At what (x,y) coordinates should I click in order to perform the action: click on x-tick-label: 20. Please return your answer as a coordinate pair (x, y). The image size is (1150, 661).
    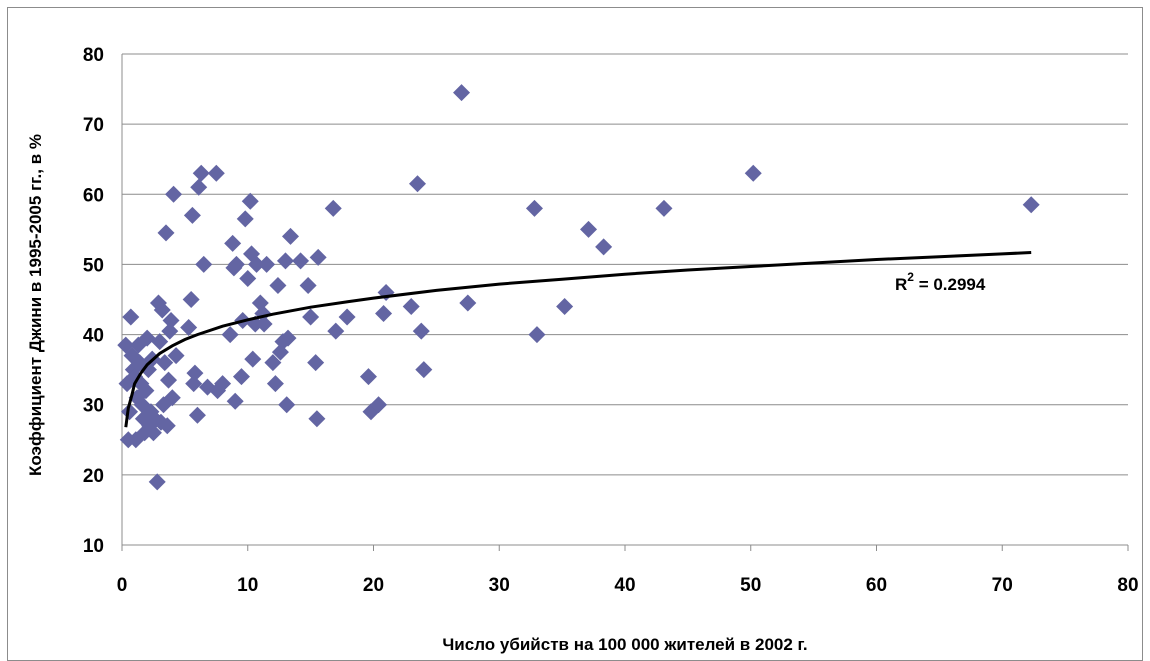
    Looking at the image, I should click on (373, 585).